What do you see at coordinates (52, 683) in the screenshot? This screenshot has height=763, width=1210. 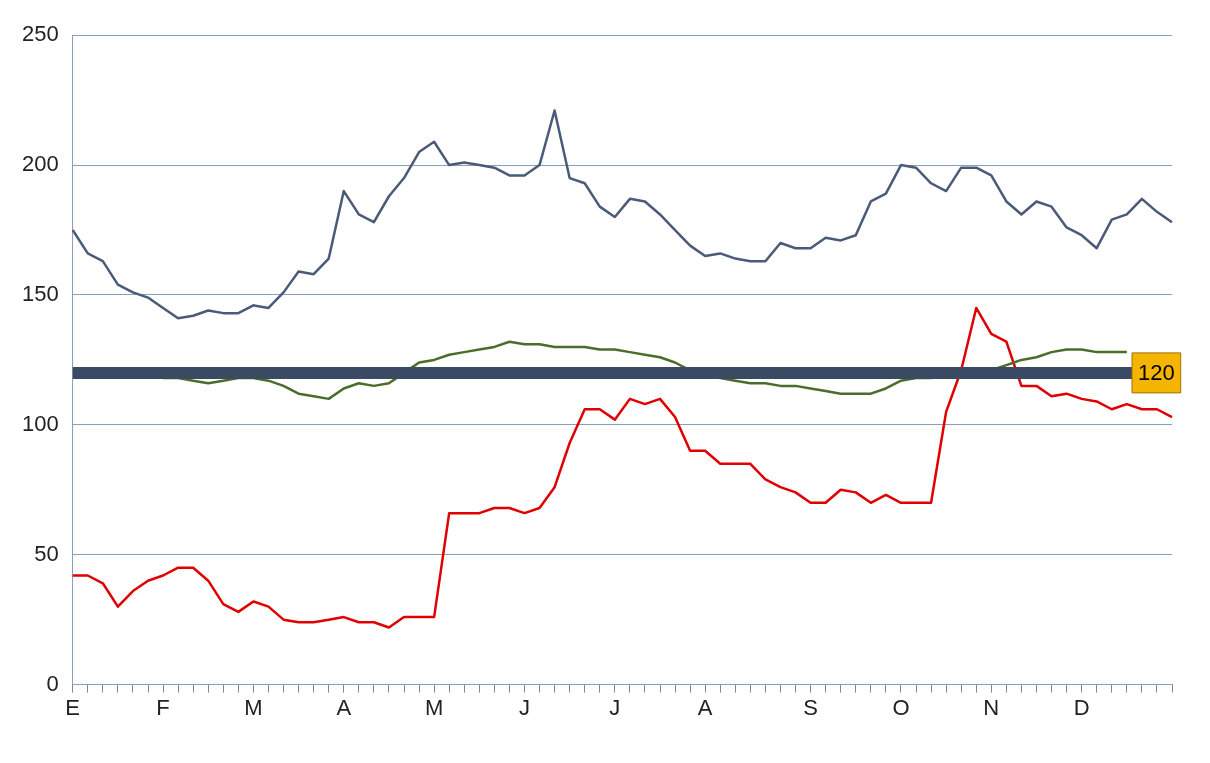 I see `y-tick-label: 0` at bounding box center [52, 683].